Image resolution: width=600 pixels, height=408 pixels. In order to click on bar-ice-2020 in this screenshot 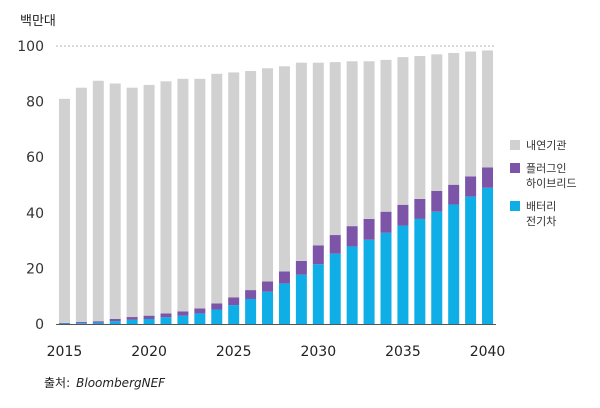, I will do `click(149, 200)`.